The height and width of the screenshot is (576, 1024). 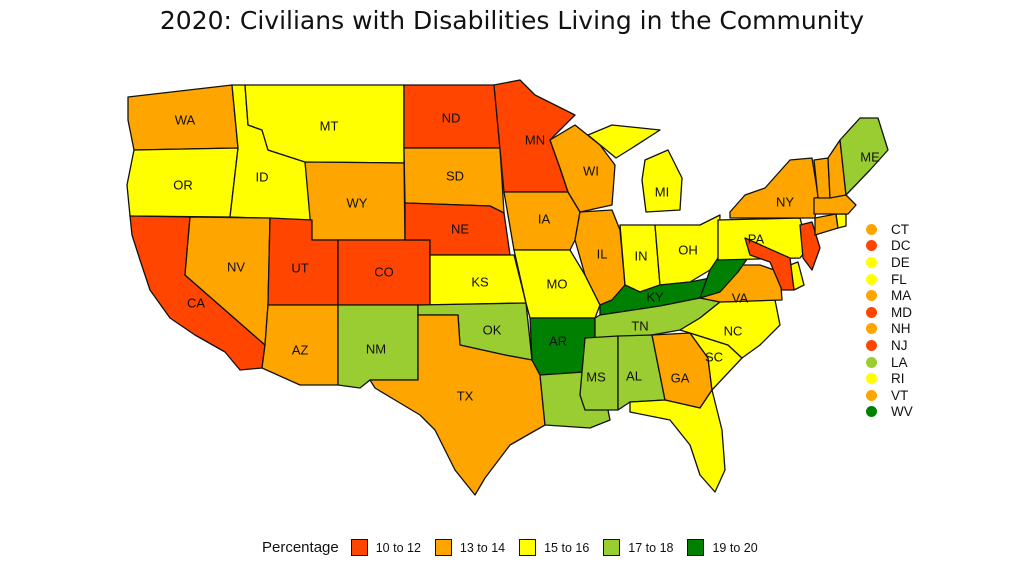 I want to click on small-state-row-de: DE, so click(x=889, y=262).